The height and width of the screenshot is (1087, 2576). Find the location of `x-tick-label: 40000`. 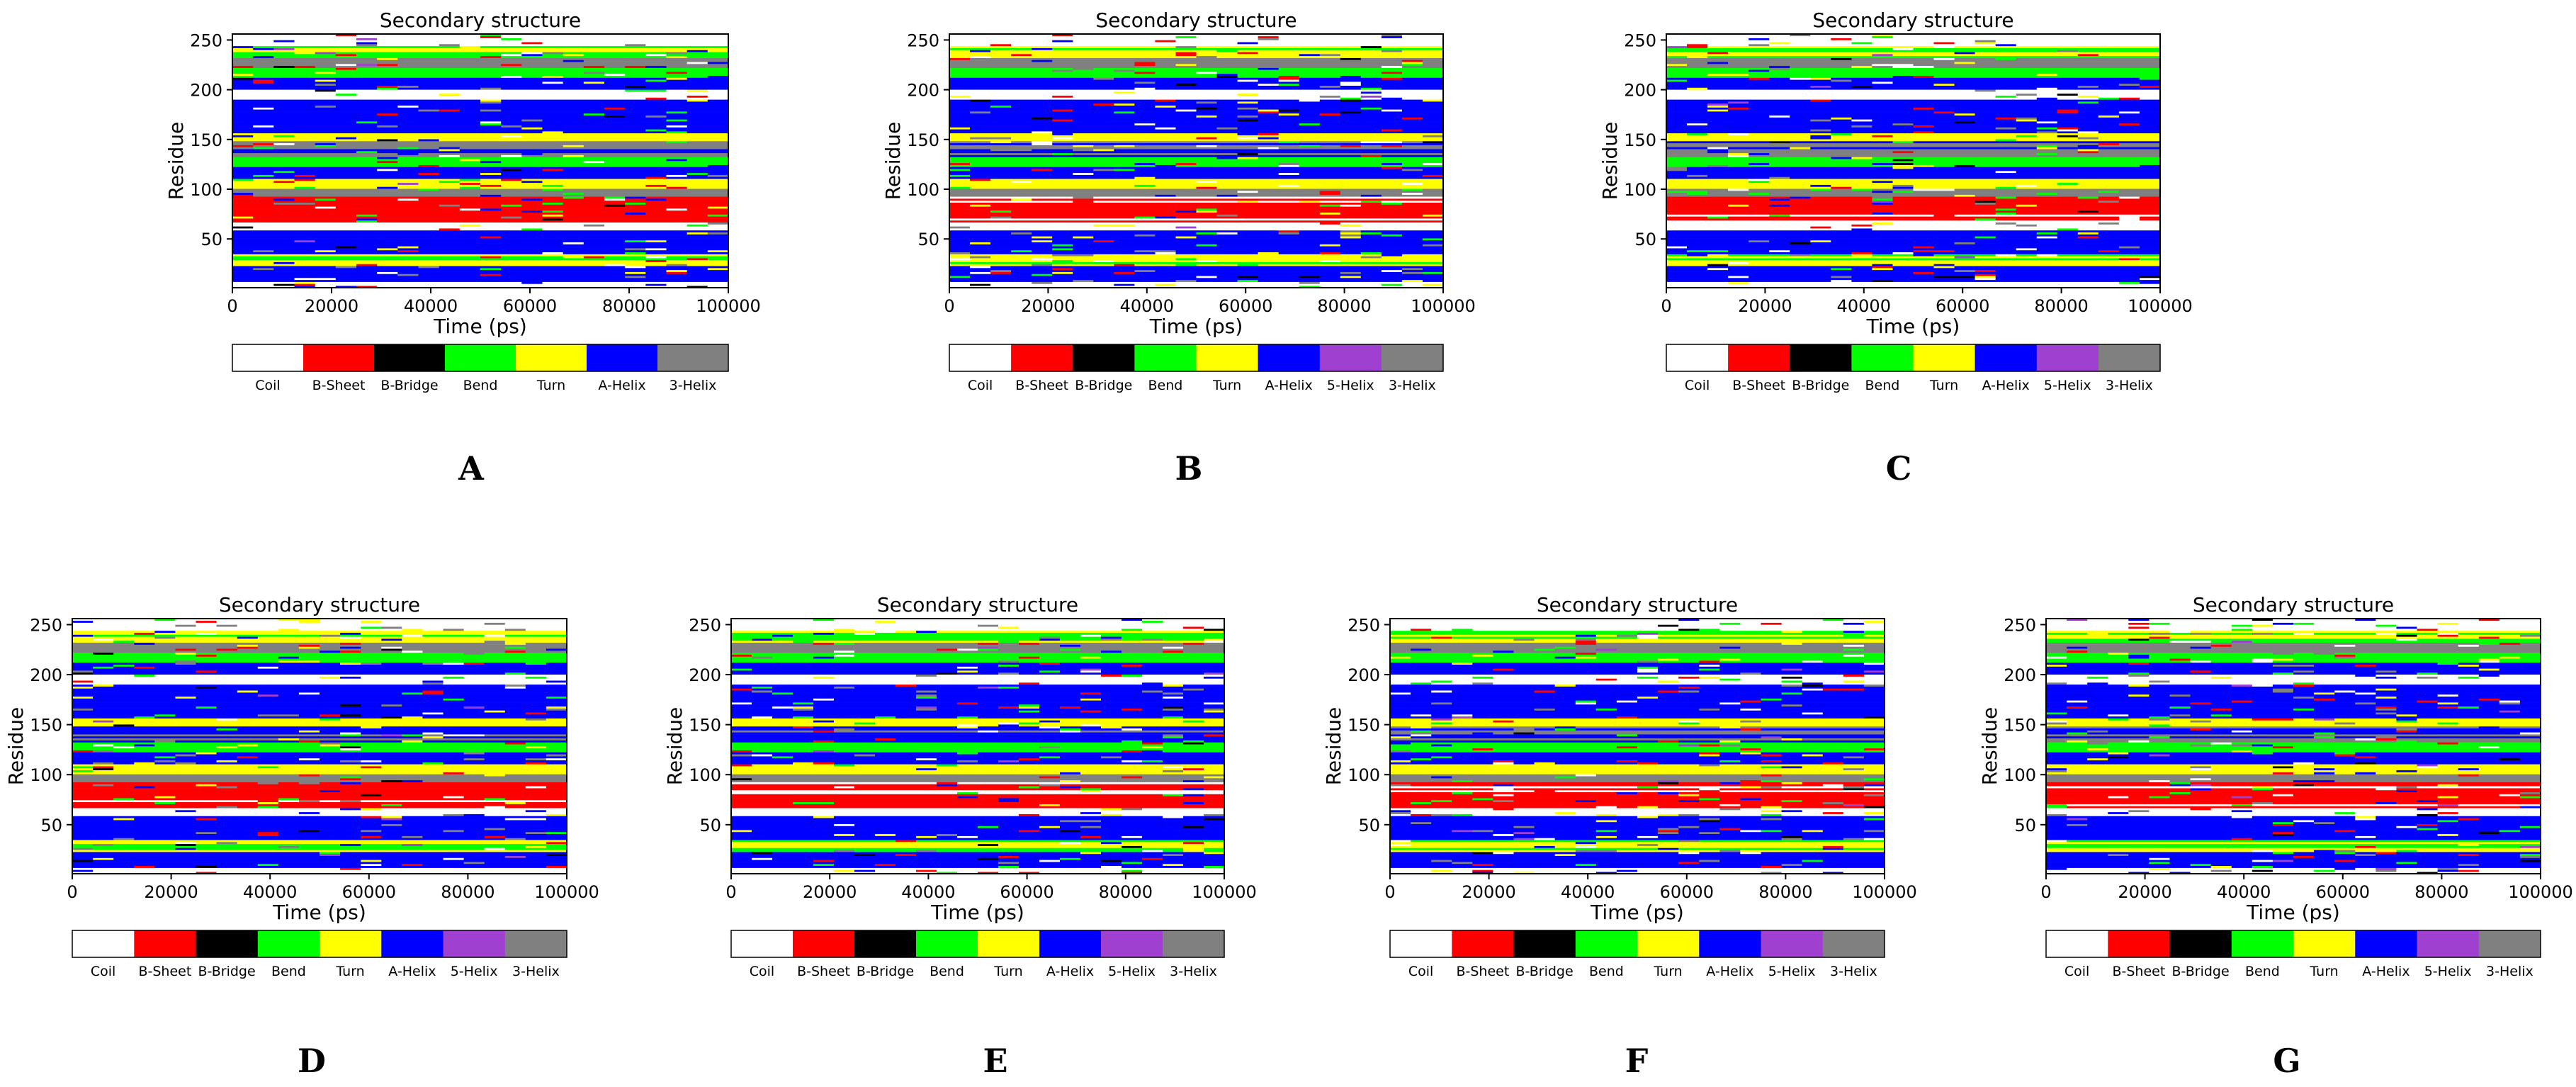

x-tick-label: 40000 is located at coordinates (928, 892).